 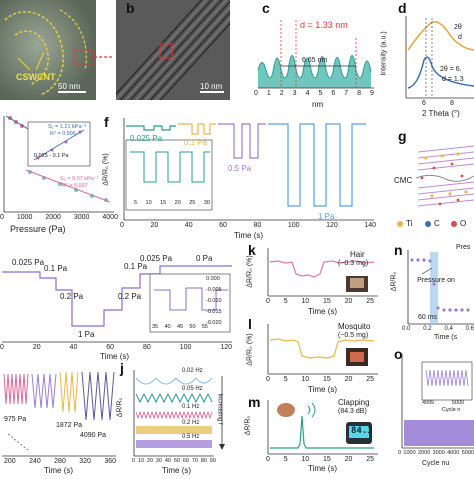 I want to click on panel-g-legend-o: O, so click(x=463, y=223).